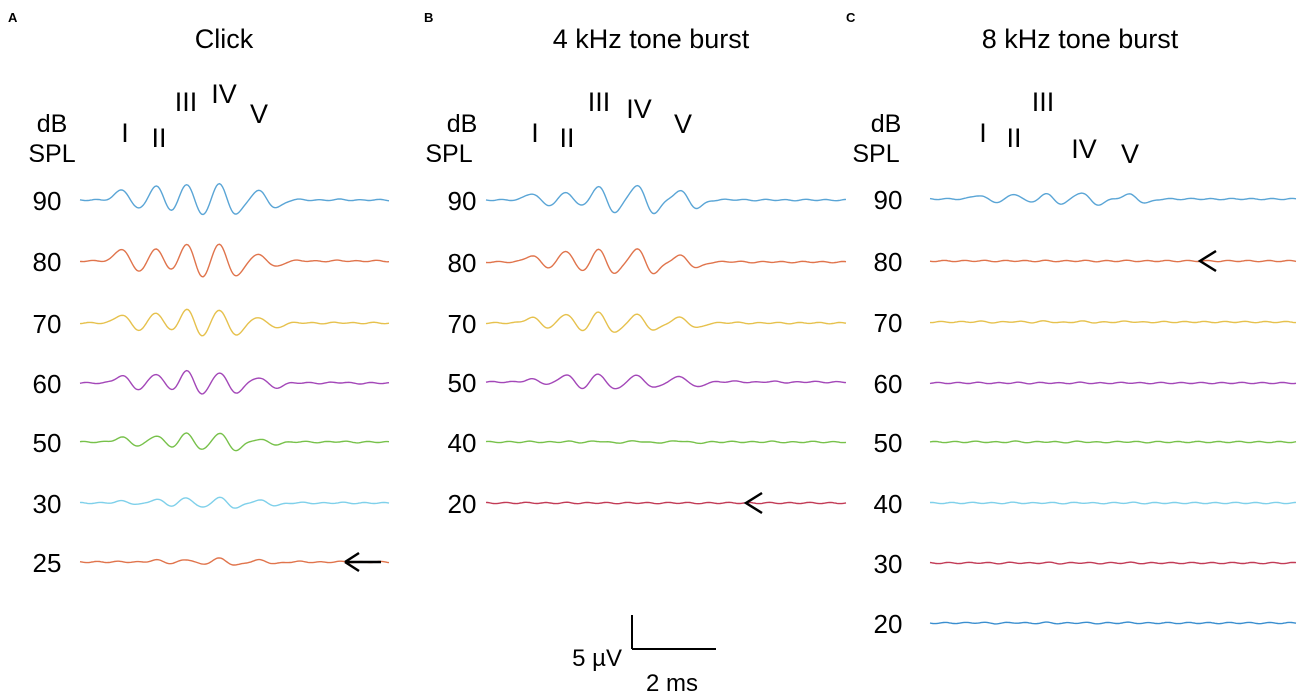 This screenshot has width=1298, height=695. I want to click on scale-bar-voltage-label: 5 µV, so click(597, 658).